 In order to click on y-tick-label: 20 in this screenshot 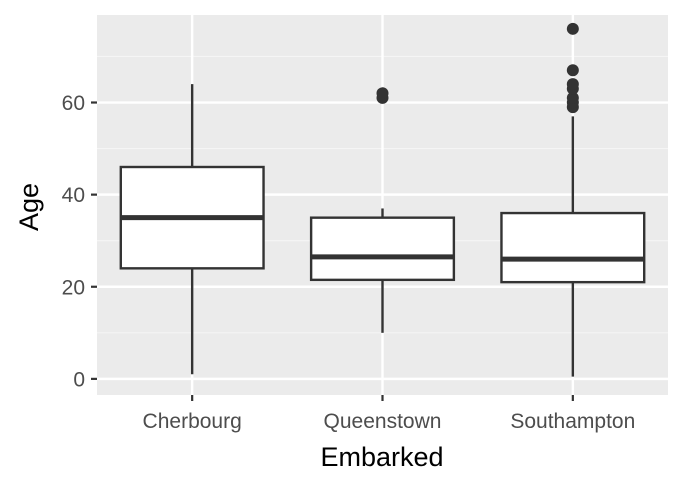, I will do `click(73, 287)`.